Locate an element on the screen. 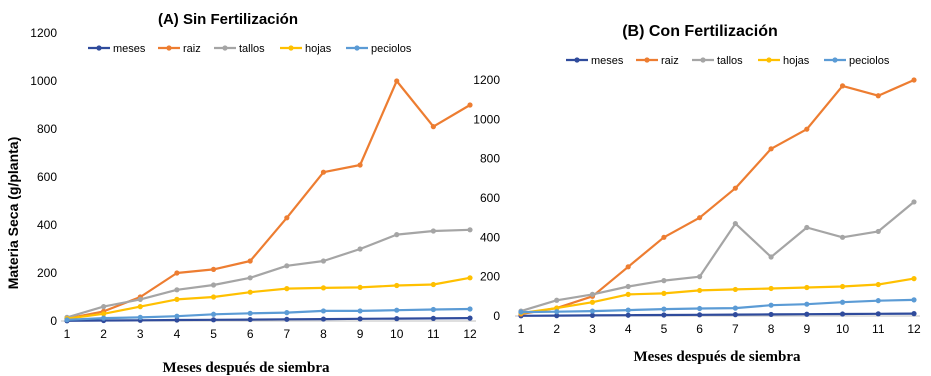 The image size is (931, 376). chart-a-y-tick-label: 1200 is located at coordinates (43, 33).